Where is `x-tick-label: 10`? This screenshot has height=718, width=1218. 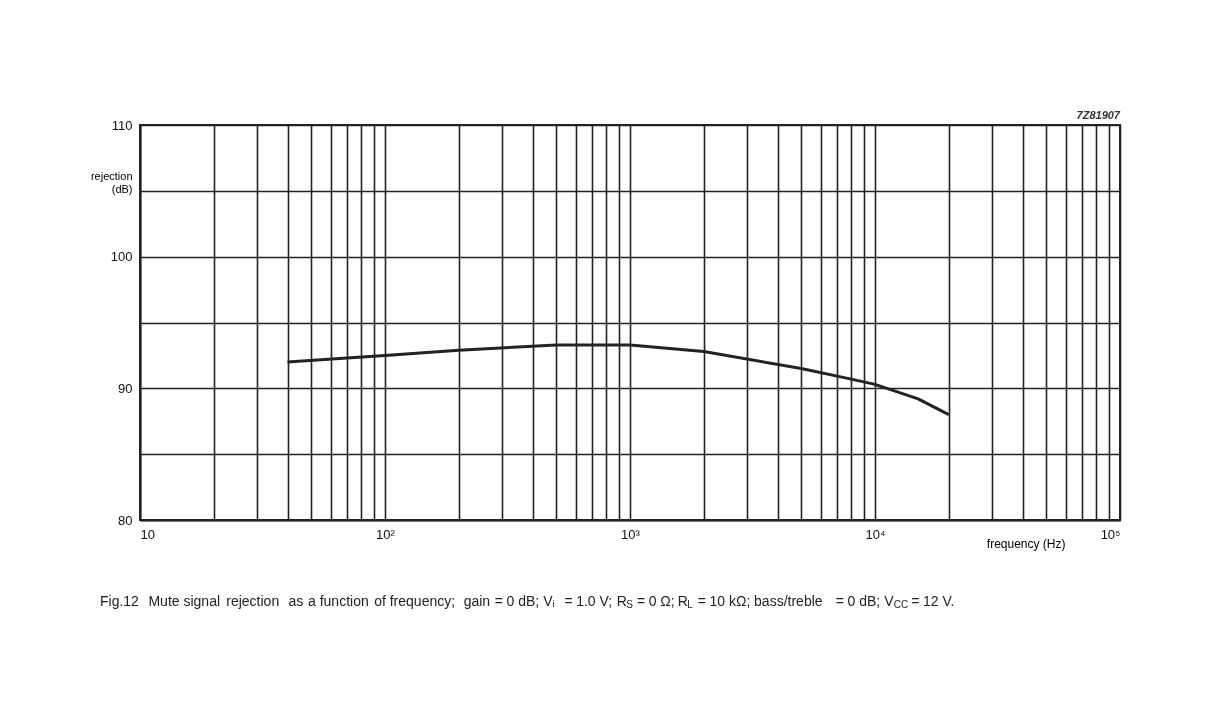 x-tick-label: 10 is located at coordinates (147, 534).